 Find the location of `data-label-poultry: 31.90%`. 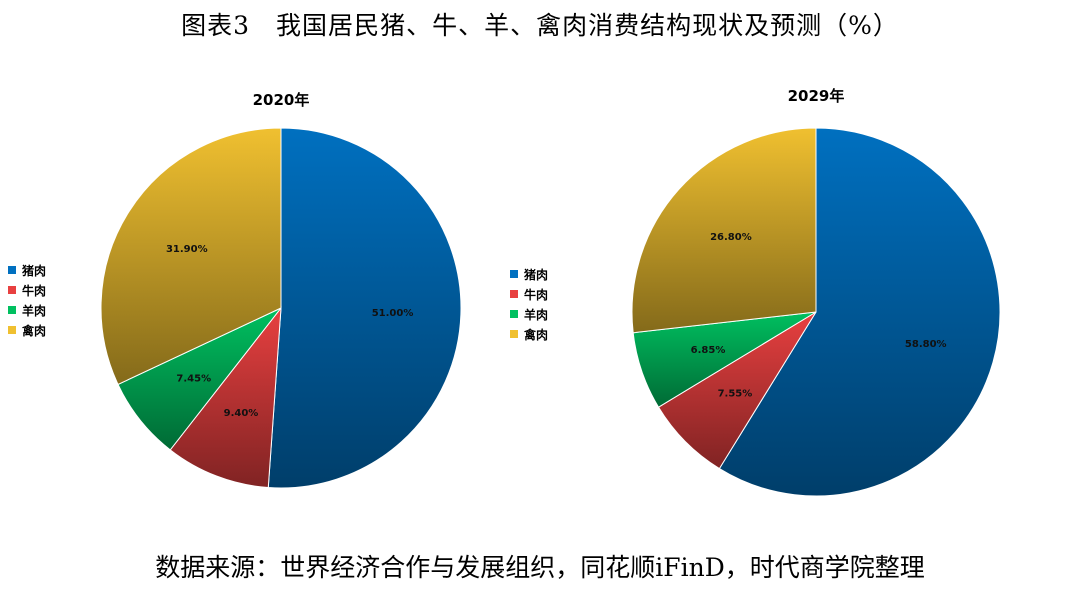

data-label-poultry: 31.90% is located at coordinates (187, 249).